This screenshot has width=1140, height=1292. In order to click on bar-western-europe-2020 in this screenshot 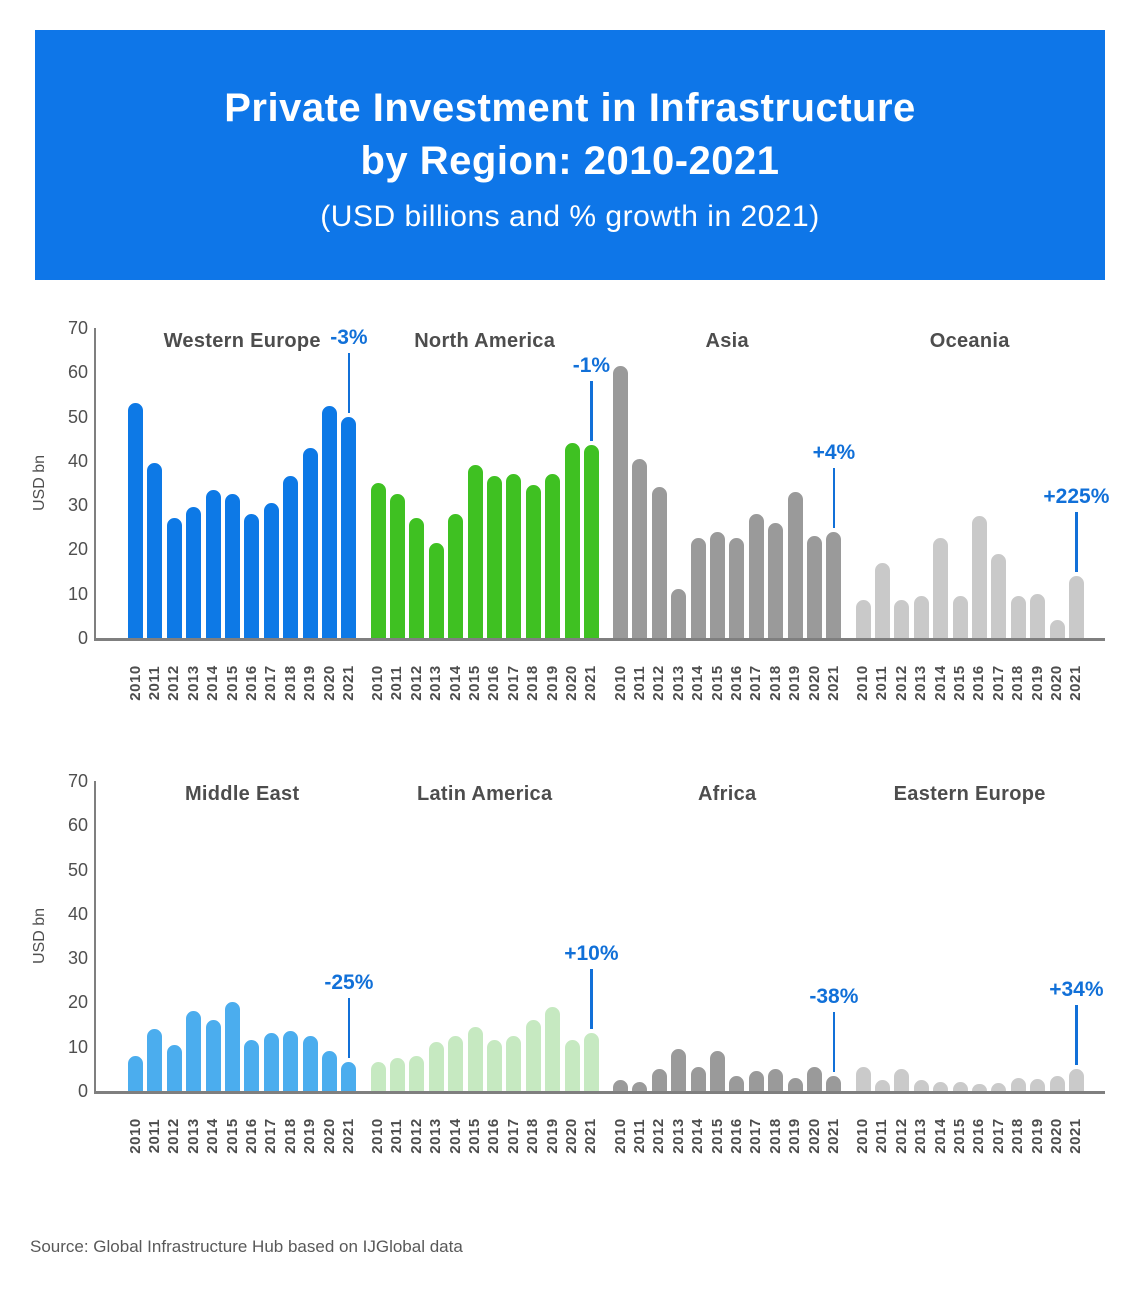, I will do `click(329, 521)`.